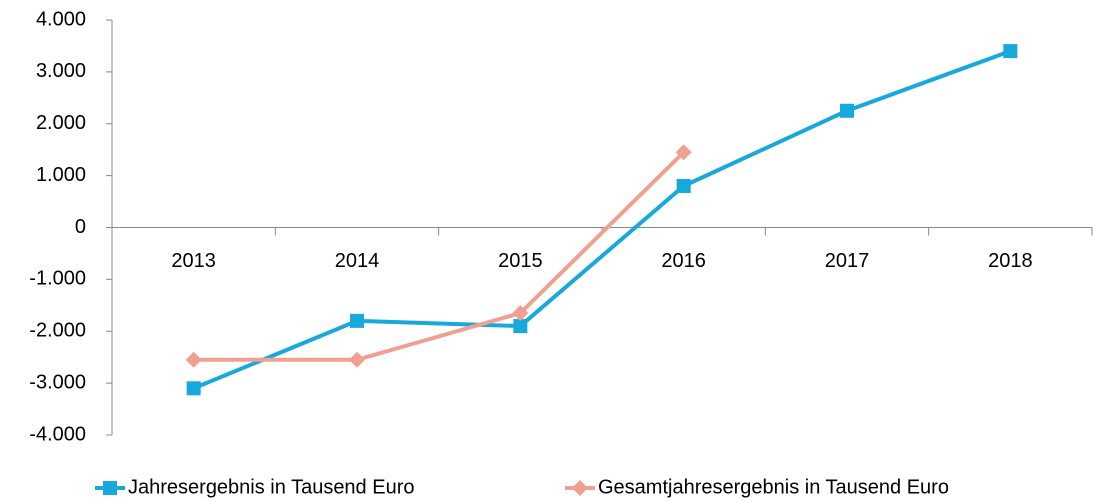  I want to click on legend-label: Jahresergebnis in Tausend Euro, so click(271, 487).